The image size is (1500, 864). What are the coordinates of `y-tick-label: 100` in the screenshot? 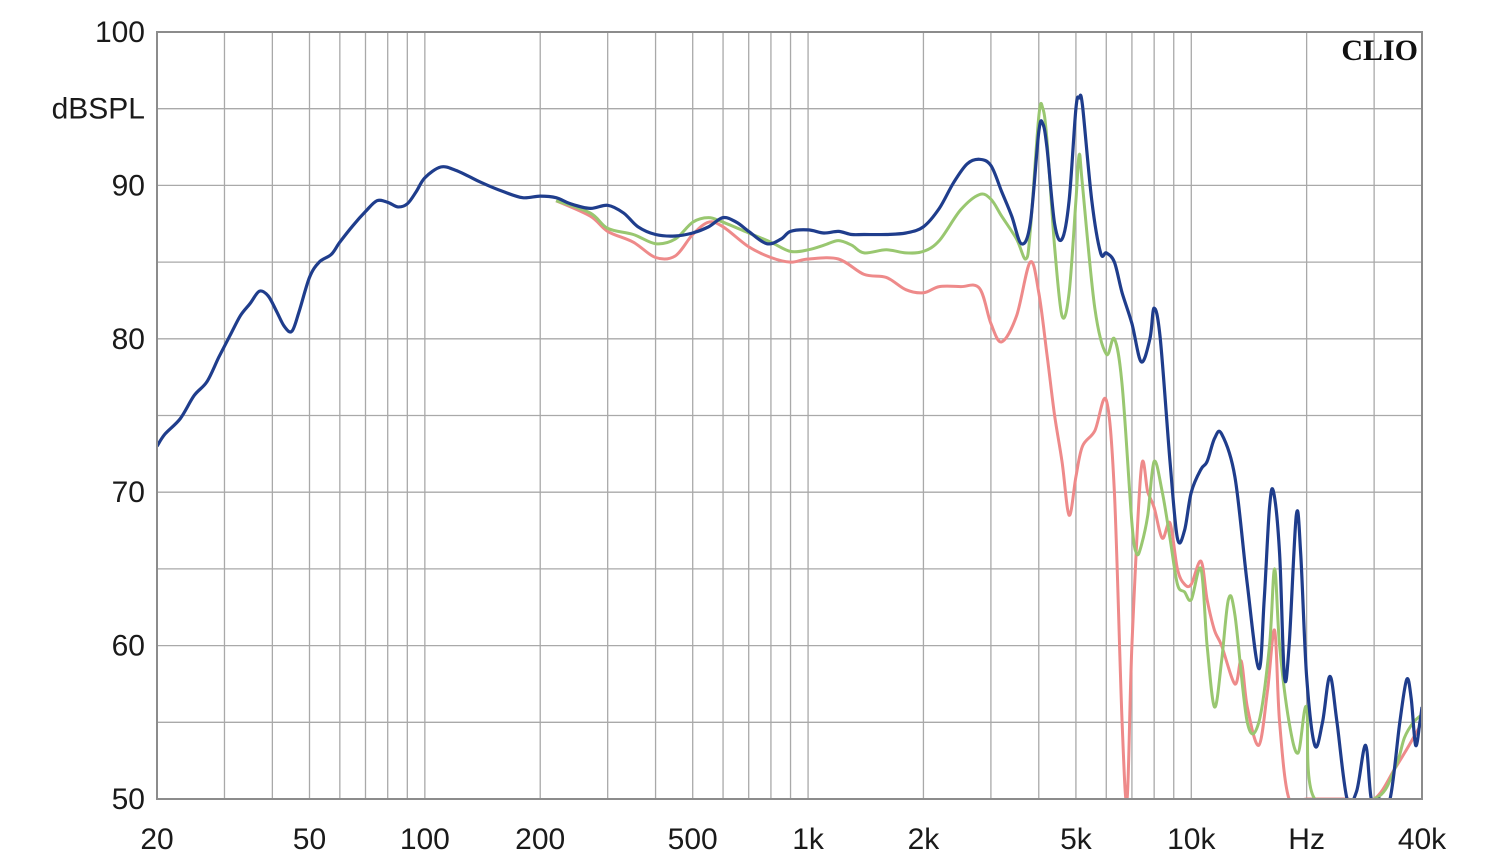 It's located at (120, 32).